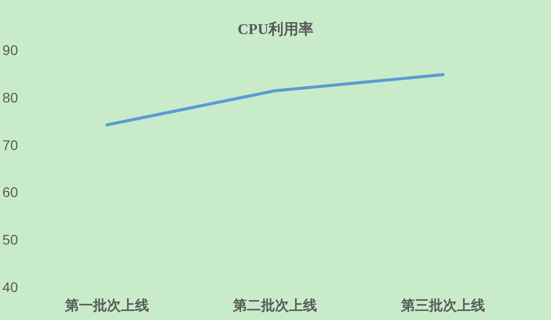 This screenshot has width=551, height=320. Describe the element at coordinates (106, 306) in the screenshot. I see `x-tick-label: 第一批次上线` at that location.